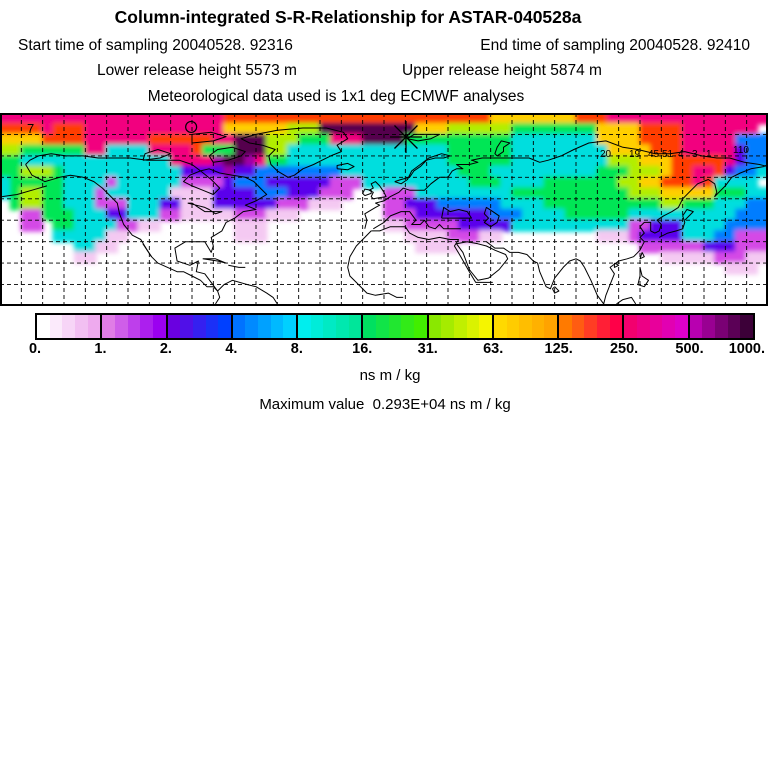 The height and width of the screenshot is (768, 768). Describe the element at coordinates (654, 154) in the screenshot. I see `map-annotation-text: 45` at that location.